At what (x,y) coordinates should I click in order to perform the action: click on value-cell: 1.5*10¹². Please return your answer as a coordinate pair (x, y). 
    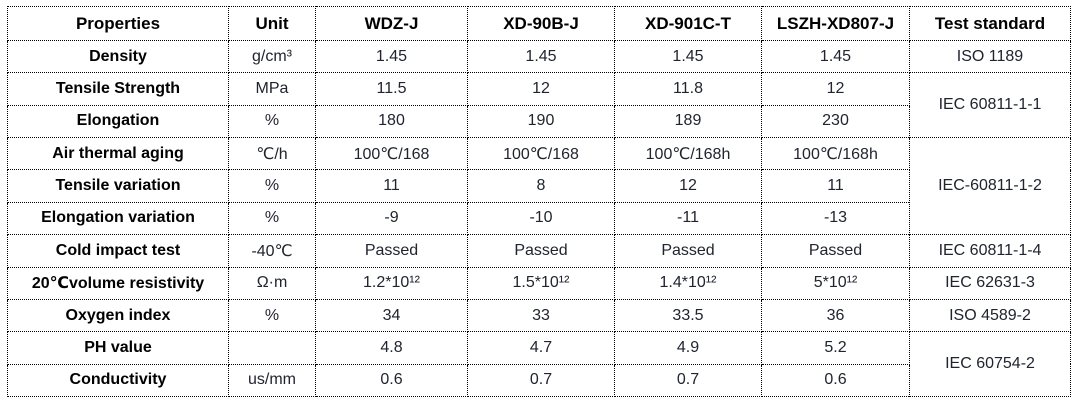
    Looking at the image, I should click on (541, 283).